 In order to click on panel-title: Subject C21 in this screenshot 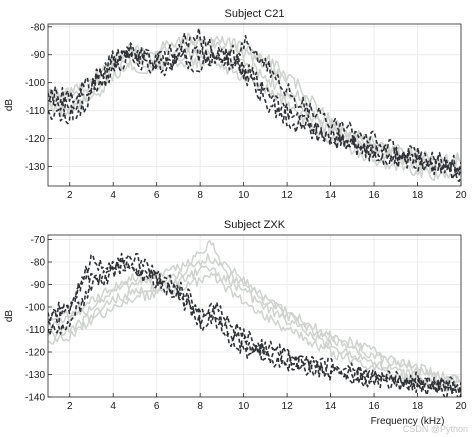, I will do `click(255, 14)`.